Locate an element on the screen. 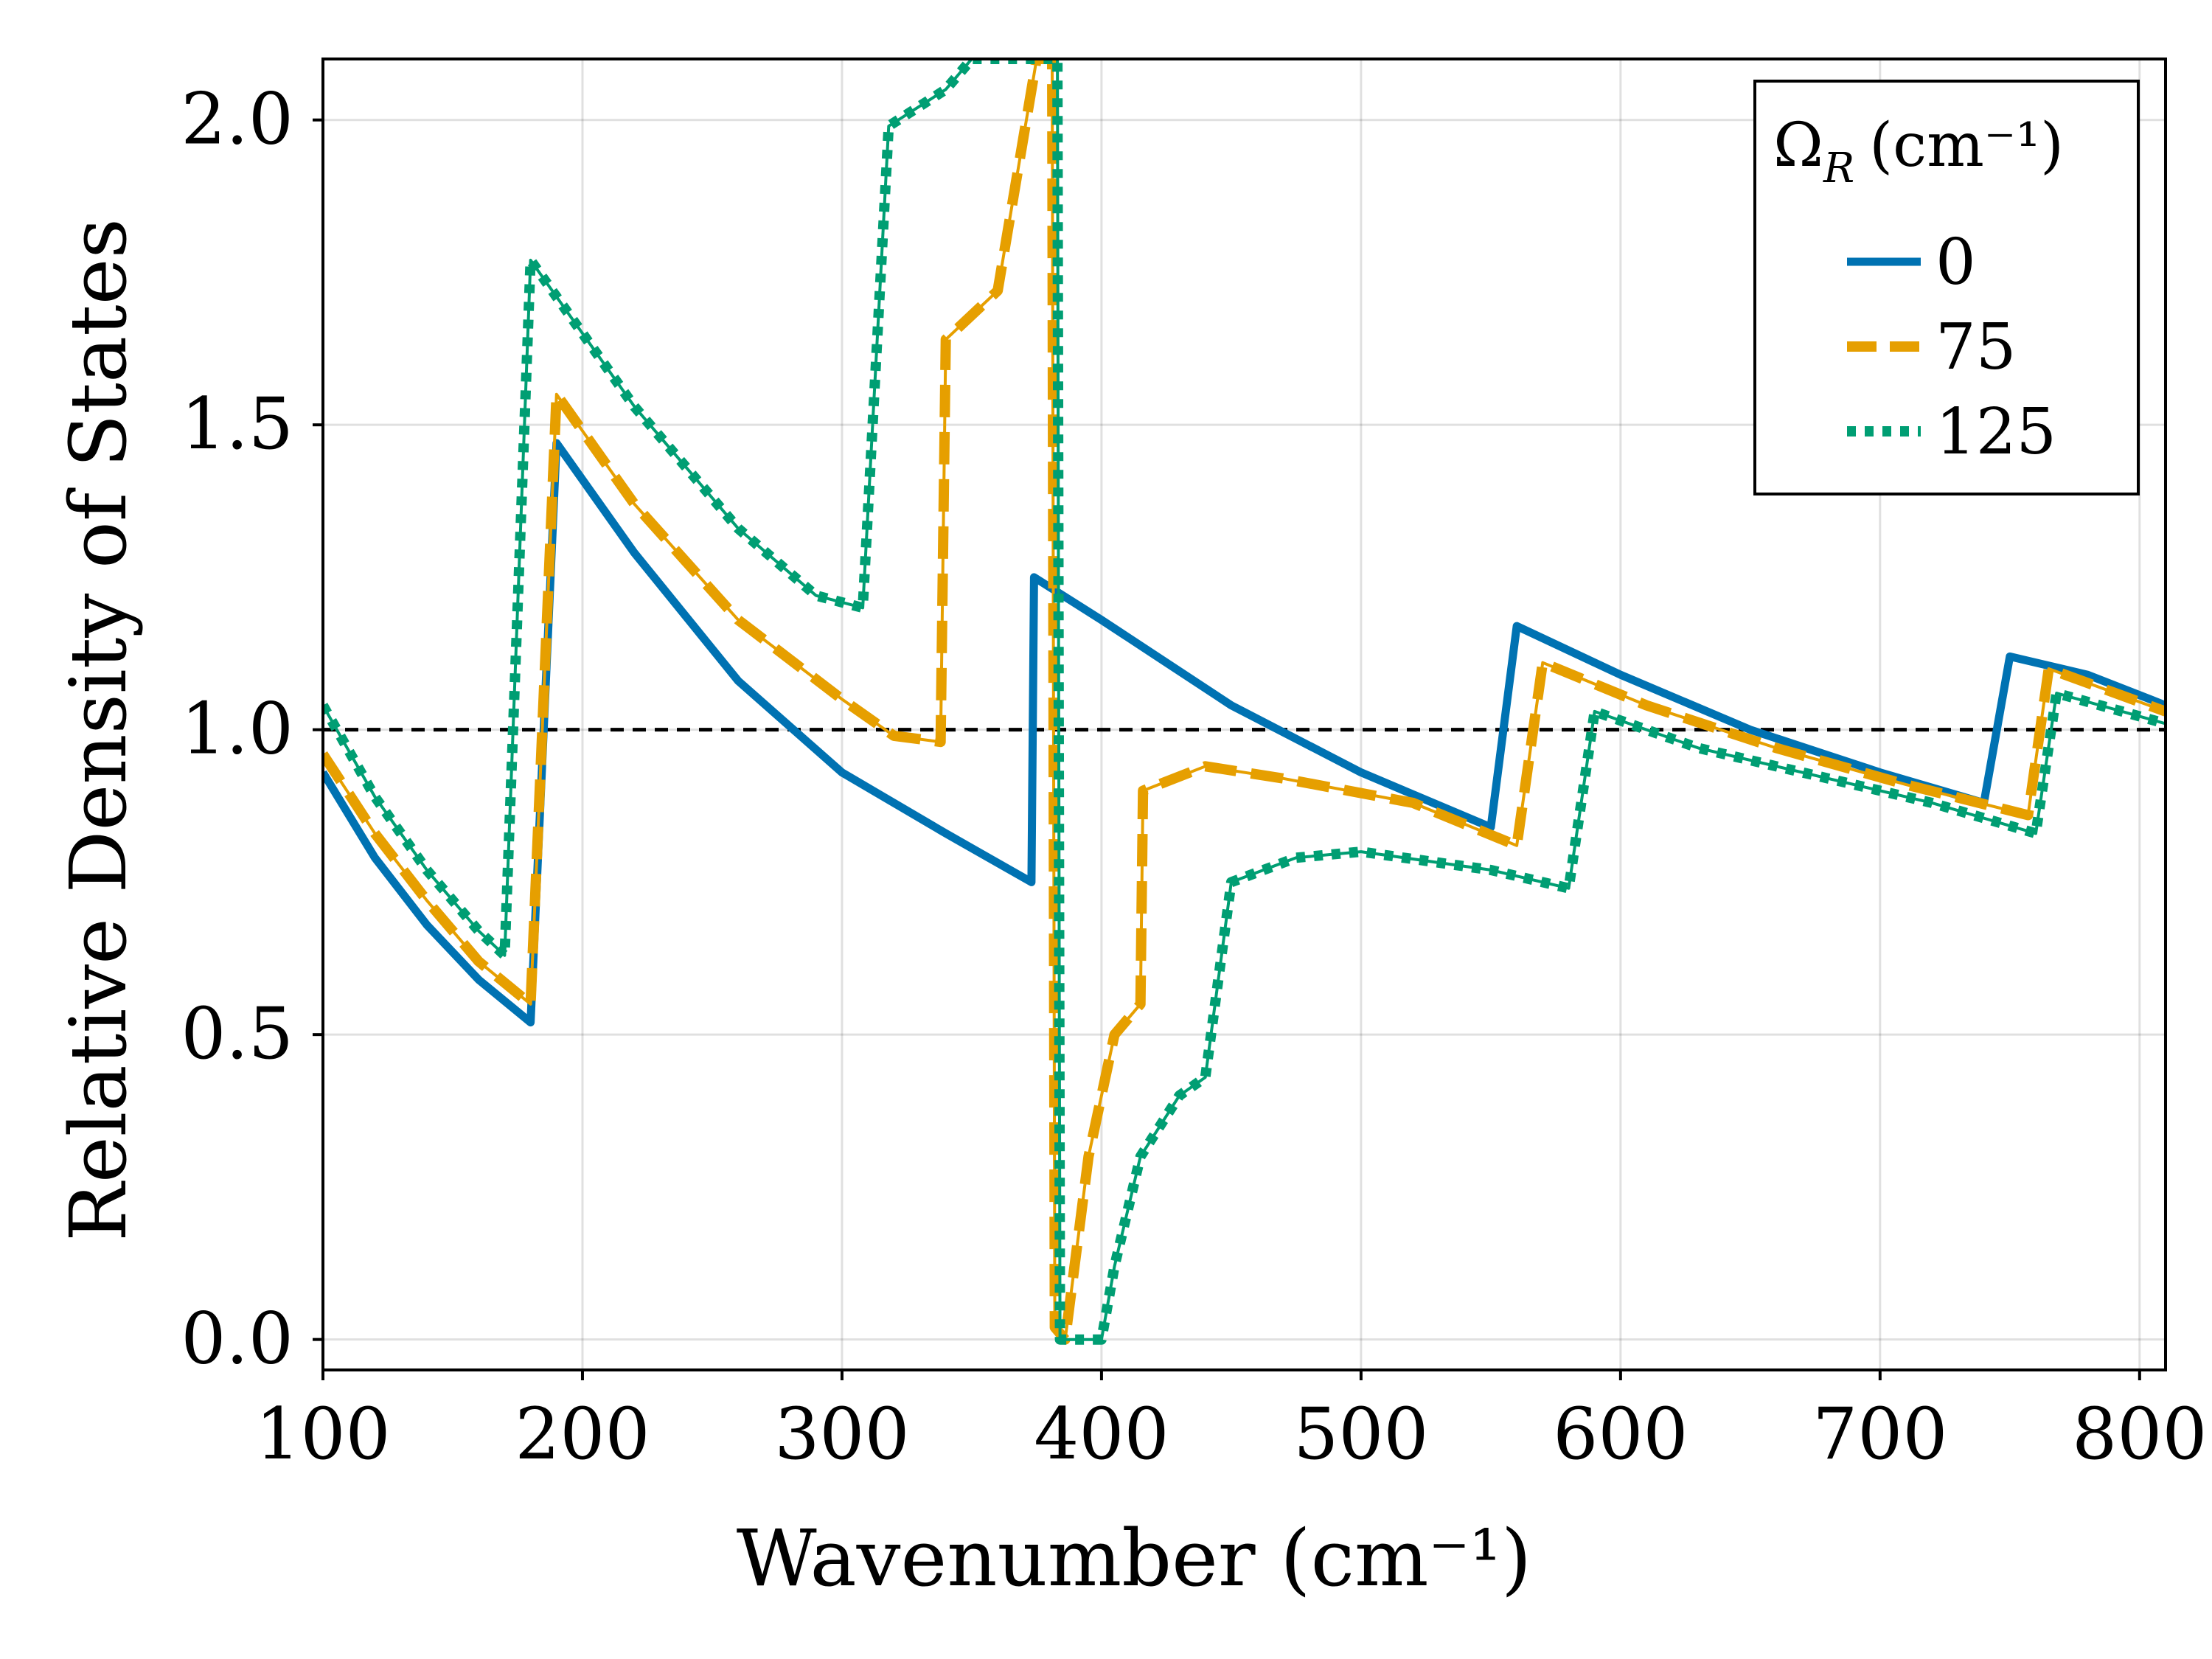  y-tick-label: 0.0 is located at coordinates (237, 1339).